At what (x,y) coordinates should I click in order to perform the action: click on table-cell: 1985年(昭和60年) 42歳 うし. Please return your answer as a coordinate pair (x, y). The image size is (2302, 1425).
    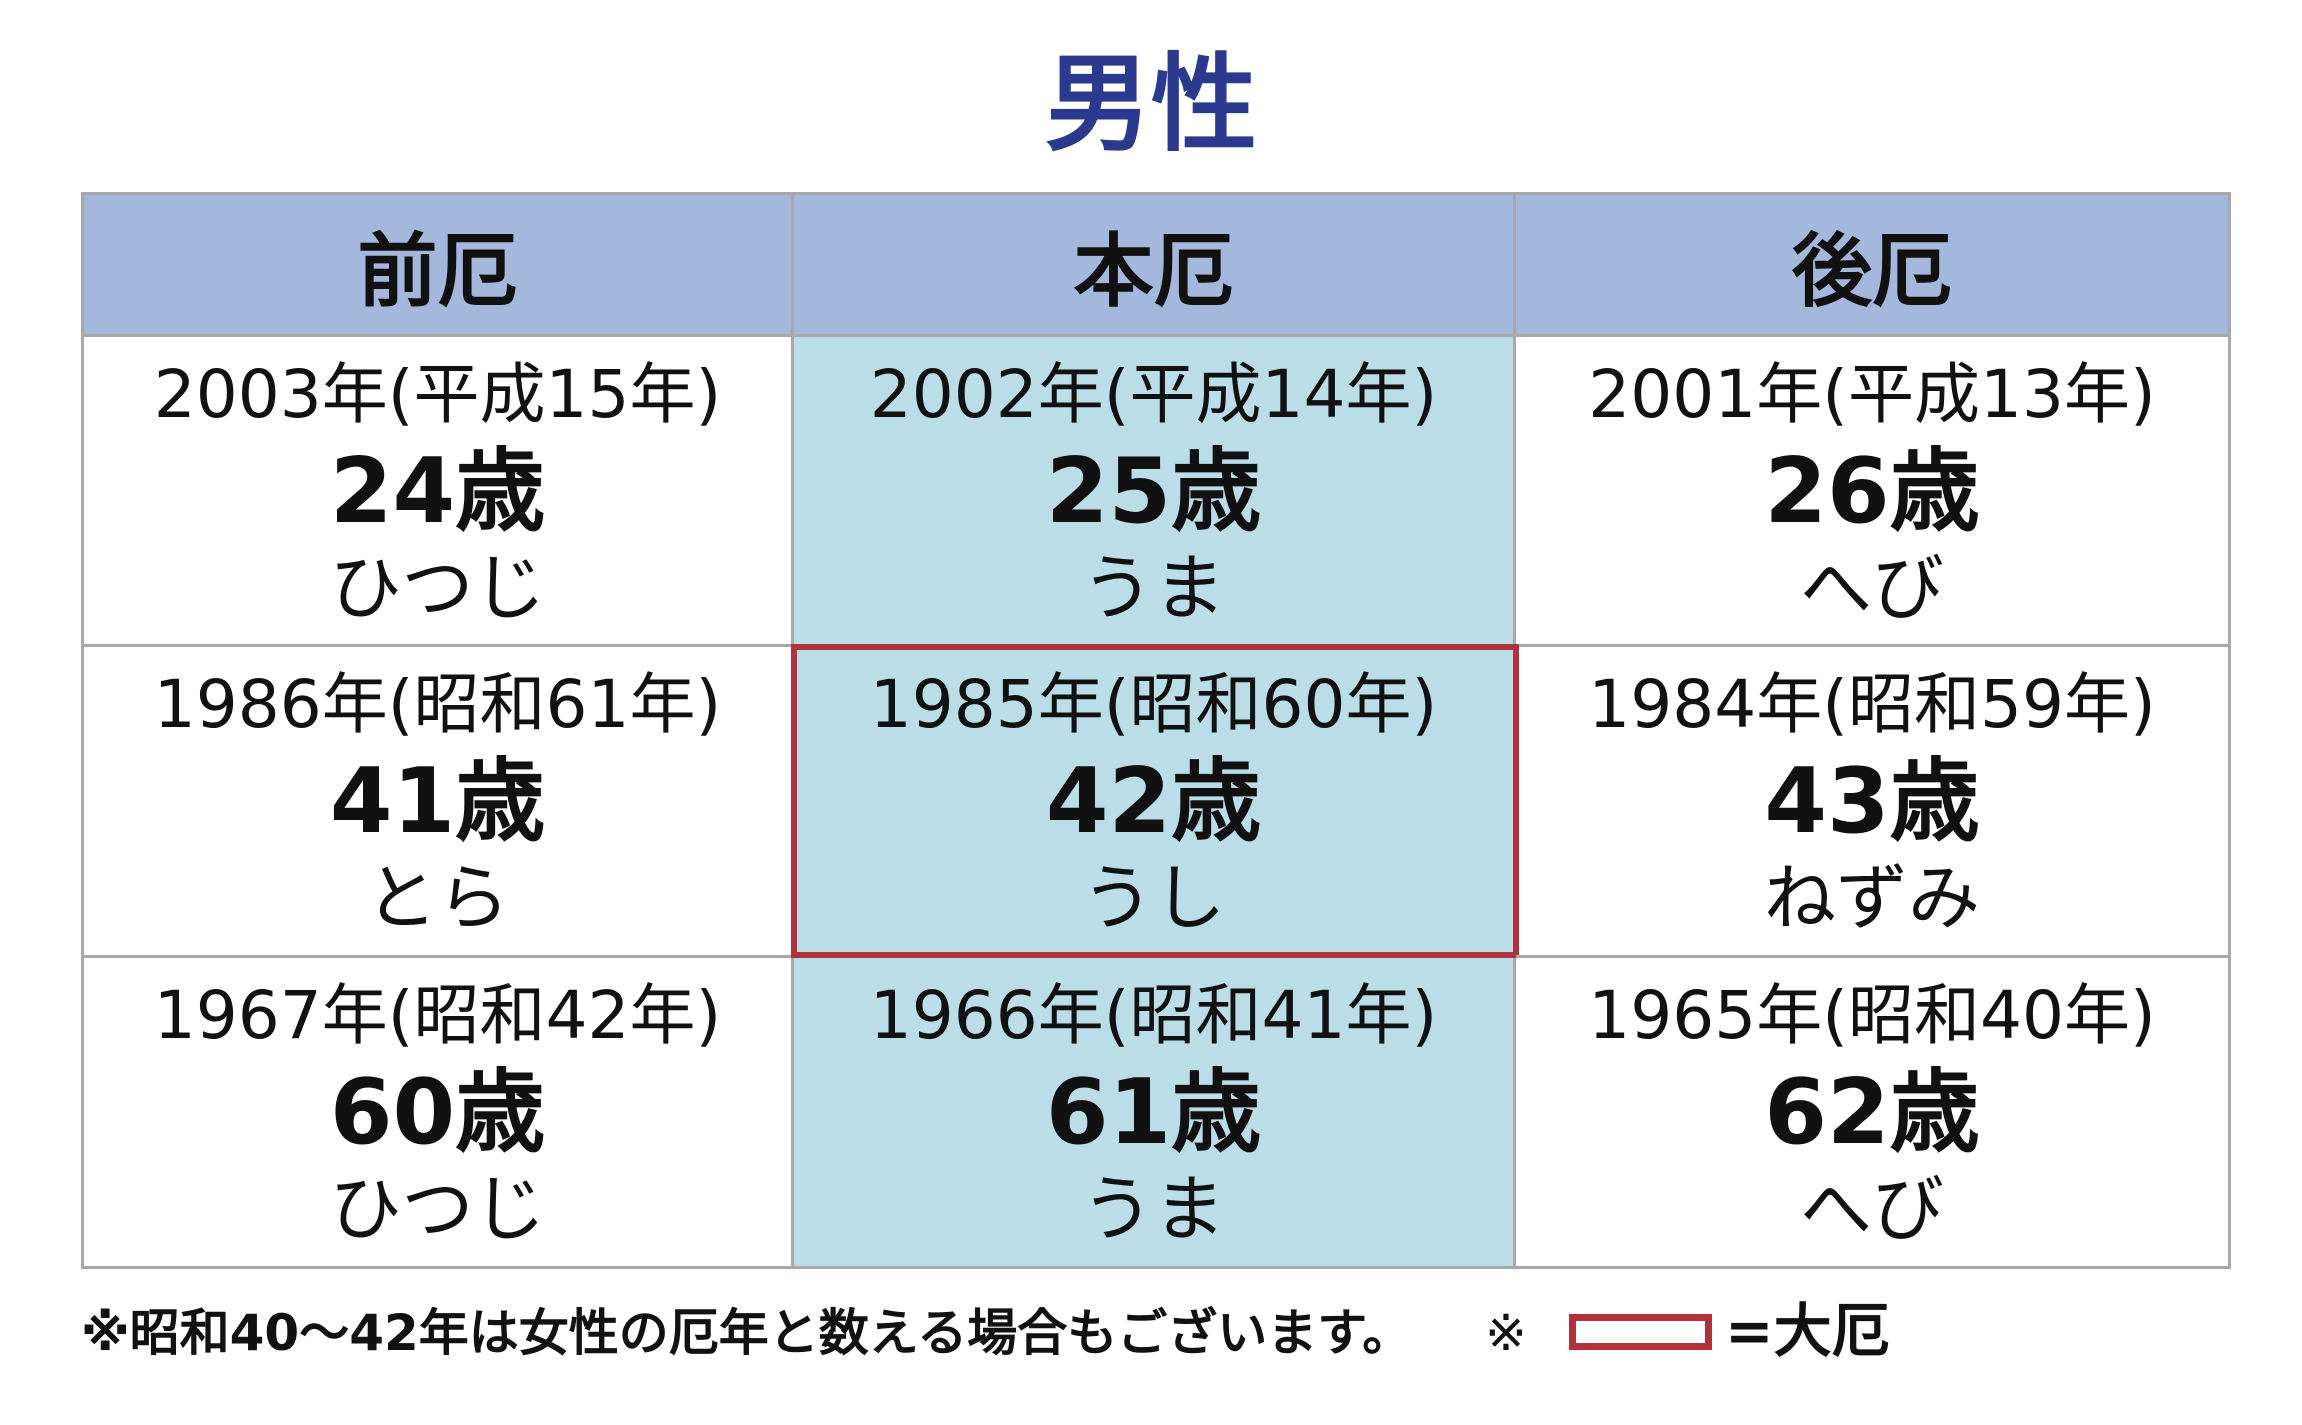
    Looking at the image, I should click on (1155, 801).